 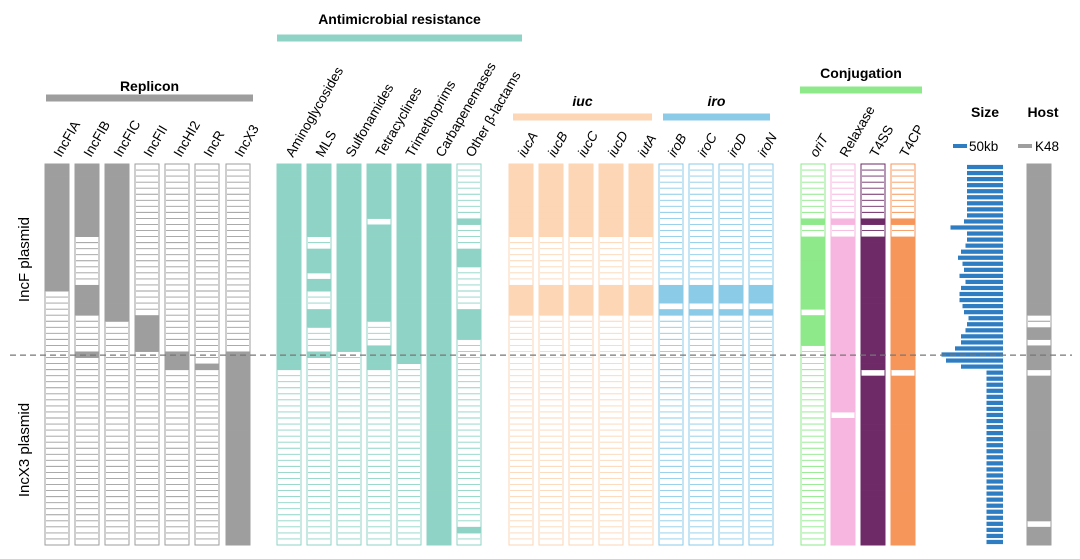 What do you see at coordinates (97, 138) in the screenshot?
I see `column-label: IncFIB` at bounding box center [97, 138].